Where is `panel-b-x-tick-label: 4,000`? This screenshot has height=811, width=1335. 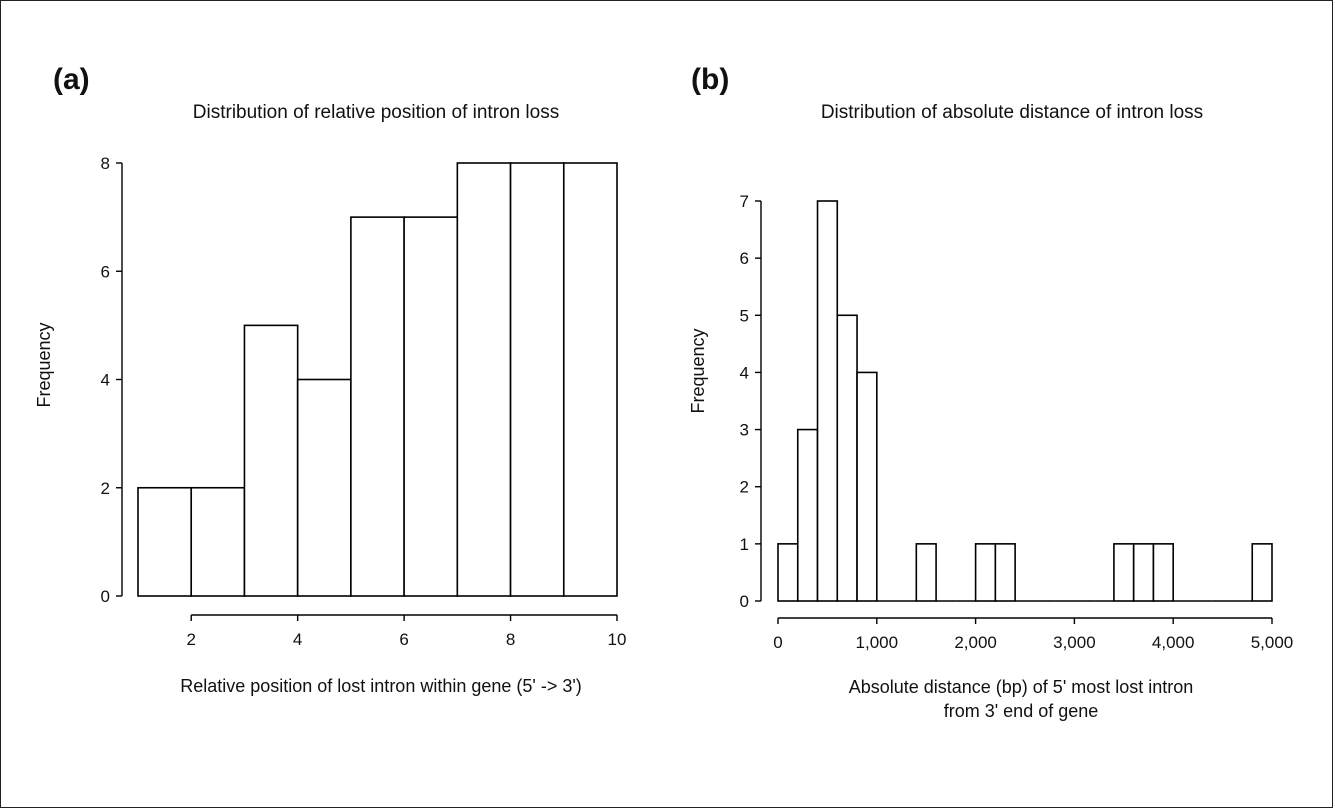
panel-b-x-tick-label: 4,000 is located at coordinates (1173, 642).